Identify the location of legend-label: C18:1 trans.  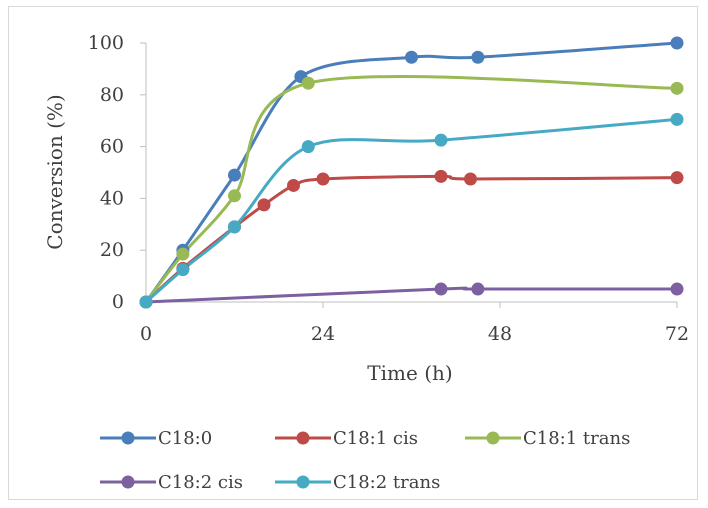
(576, 438).